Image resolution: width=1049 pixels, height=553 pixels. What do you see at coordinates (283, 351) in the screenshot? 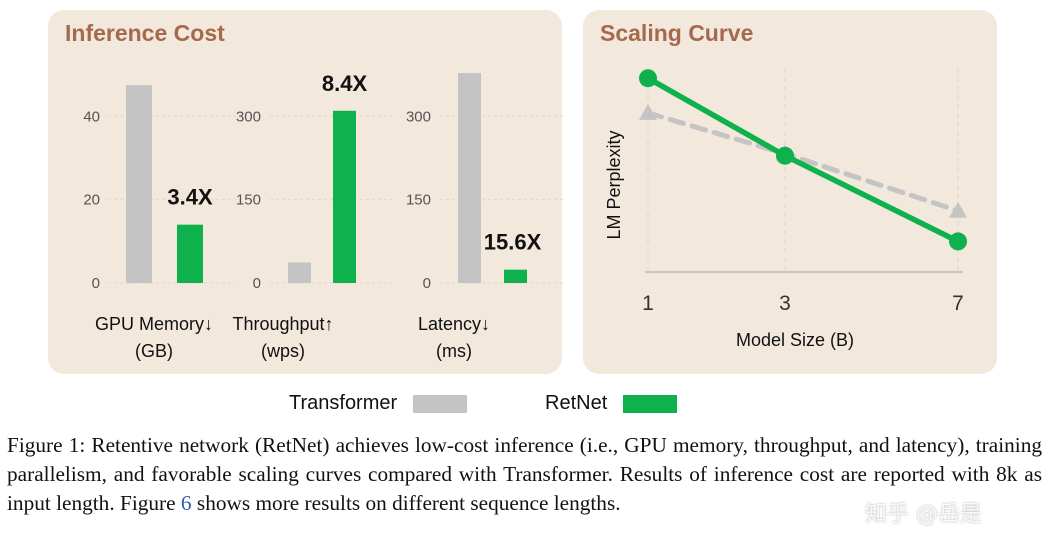
I see `x-axis-unit: (wps)` at bounding box center [283, 351].